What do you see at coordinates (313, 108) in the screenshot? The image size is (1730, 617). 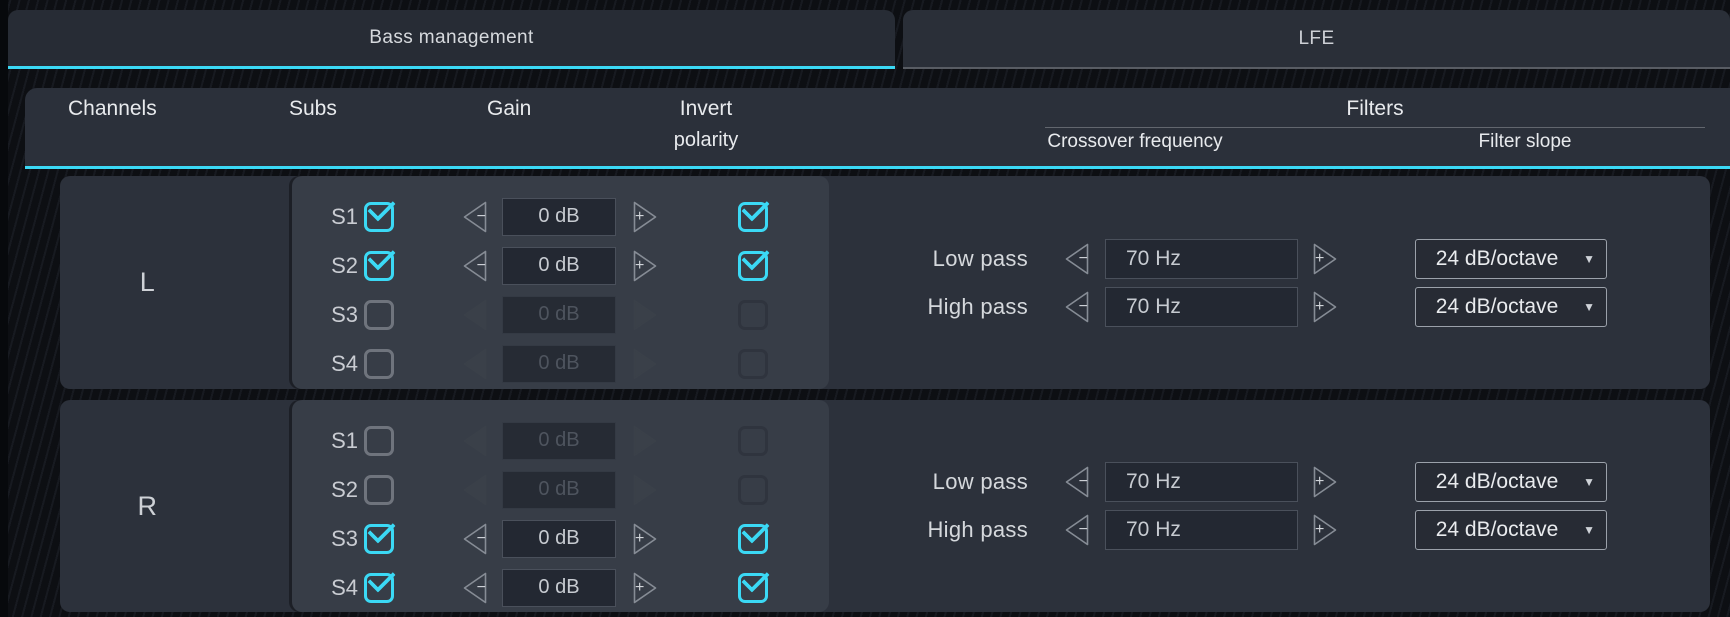 I see `subs-header: Subs` at bounding box center [313, 108].